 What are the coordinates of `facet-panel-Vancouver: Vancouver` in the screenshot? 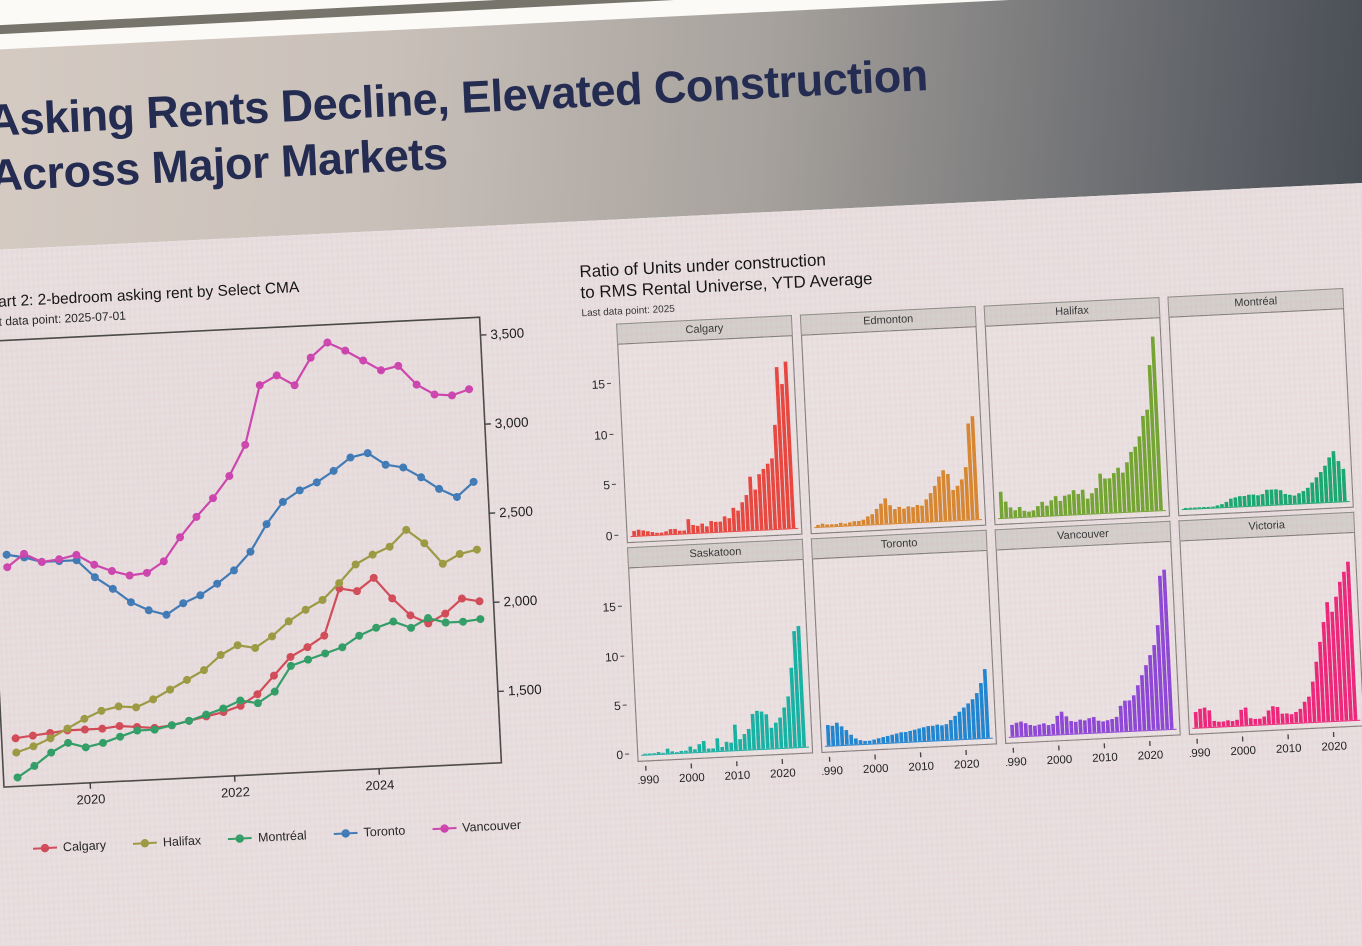 It's located at (1087, 632).